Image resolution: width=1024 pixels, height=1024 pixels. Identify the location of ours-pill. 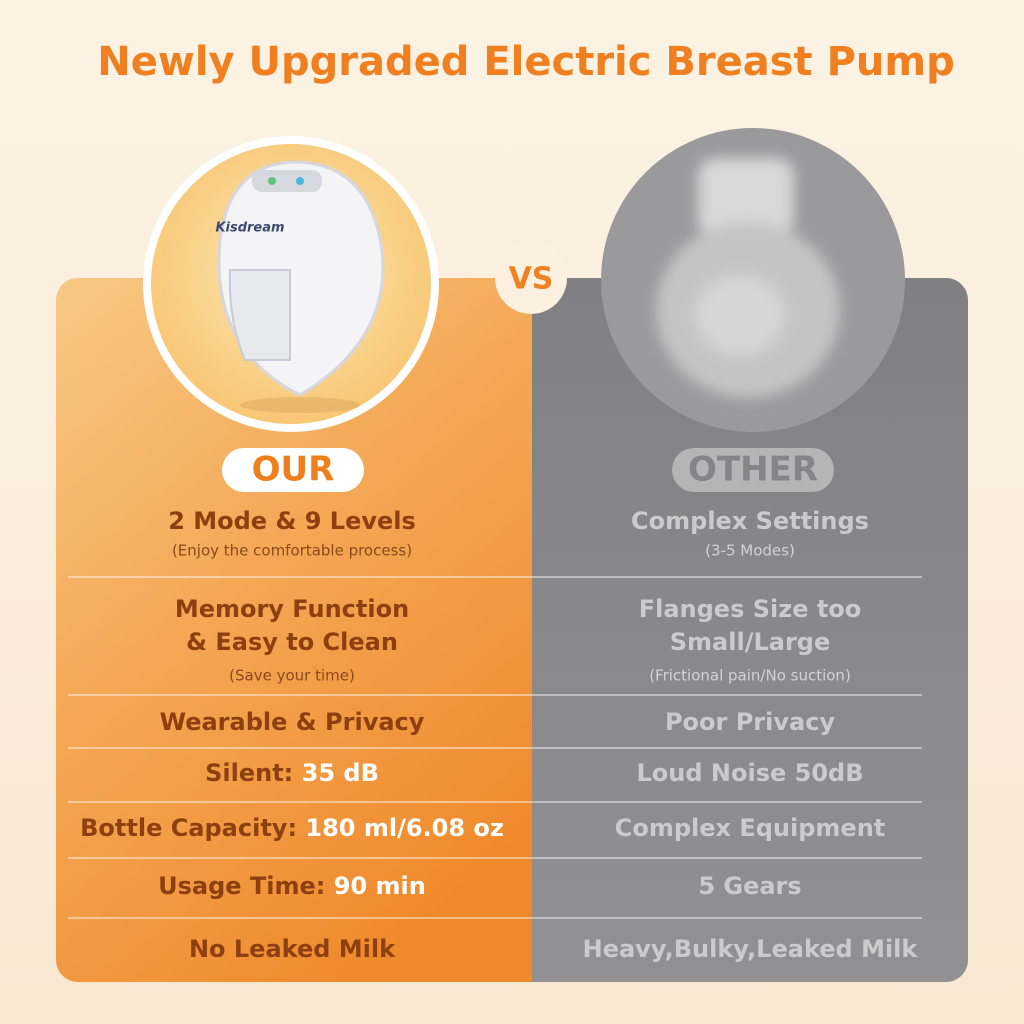
(293, 470).